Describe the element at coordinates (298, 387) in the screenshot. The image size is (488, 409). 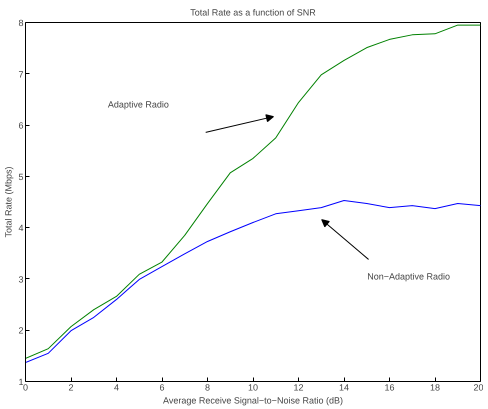
I see `x-tick-label: 12` at that location.